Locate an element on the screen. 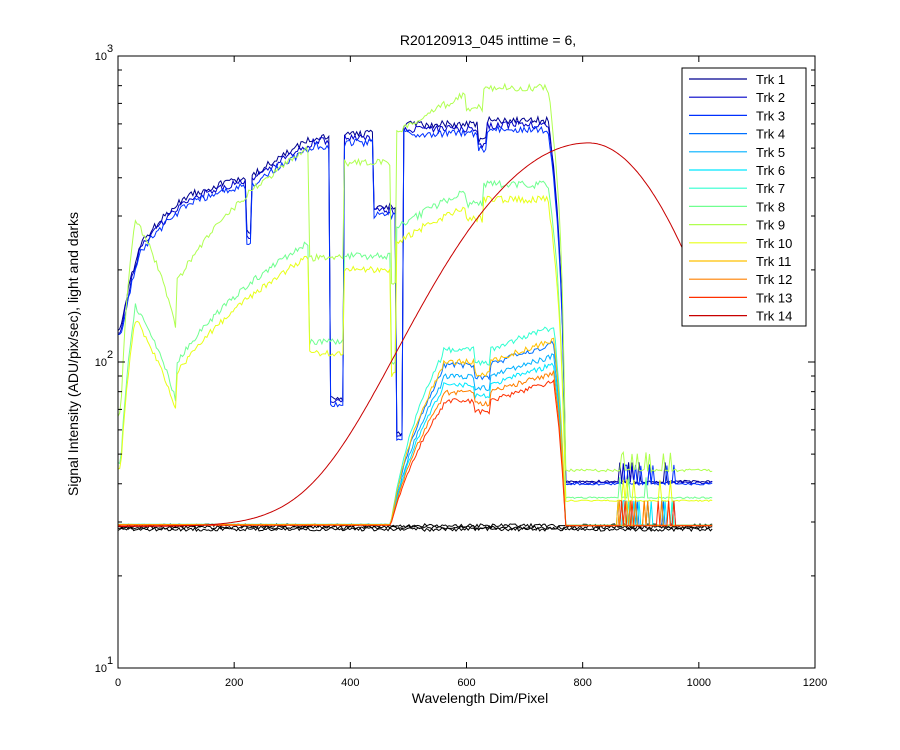 The height and width of the screenshot is (750, 900). legend-label: Trk 6 is located at coordinates (770, 170).